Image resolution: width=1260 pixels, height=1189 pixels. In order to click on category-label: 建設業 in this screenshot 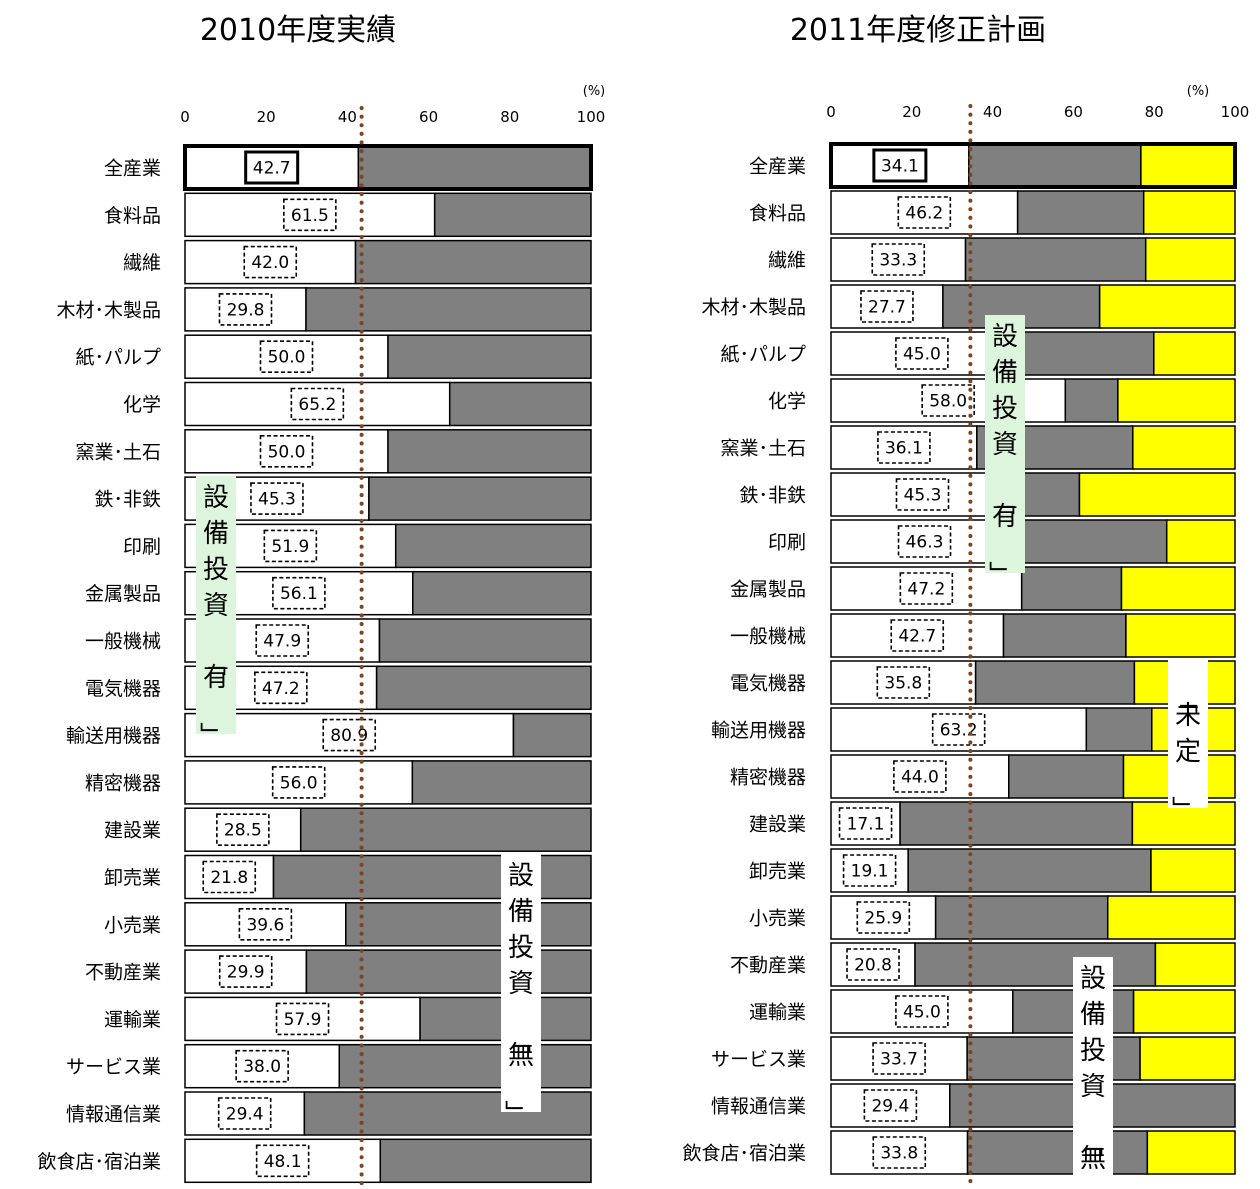, I will do `click(777, 825)`.